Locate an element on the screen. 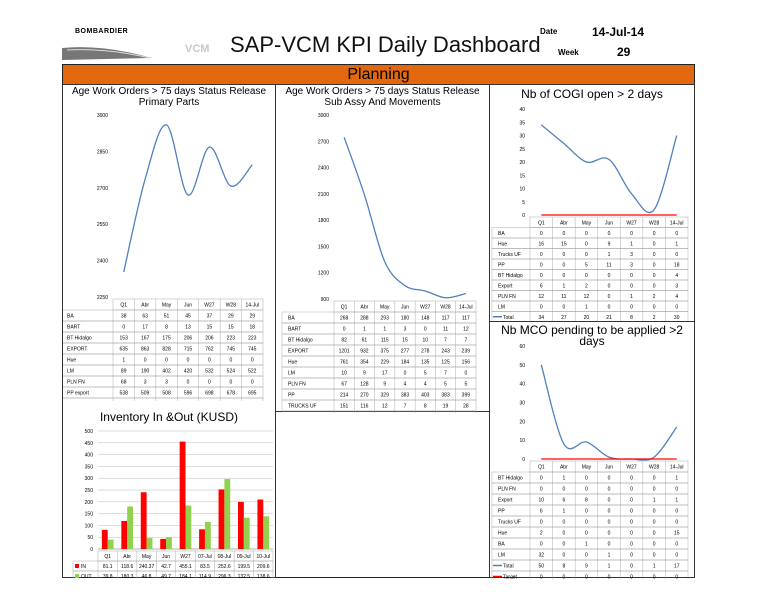 The image size is (768, 594). y-tick-label: 40 is located at coordinates (522, 385).